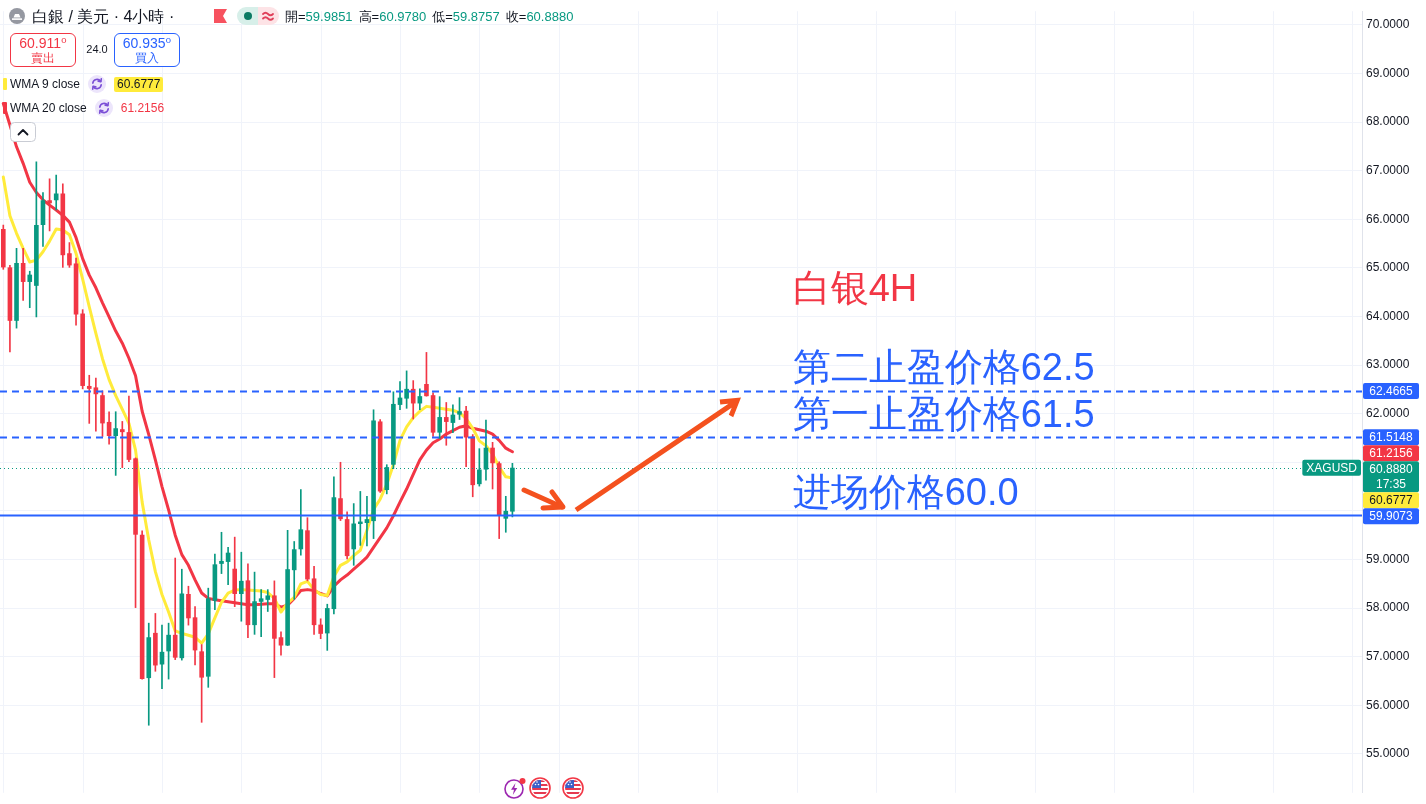 The height and width of the screenshot is (804, 1426). Describe the element at coordinates (943, 367) in the screenshot. I see `annotation: 第二止盈价格62.5` at that location.